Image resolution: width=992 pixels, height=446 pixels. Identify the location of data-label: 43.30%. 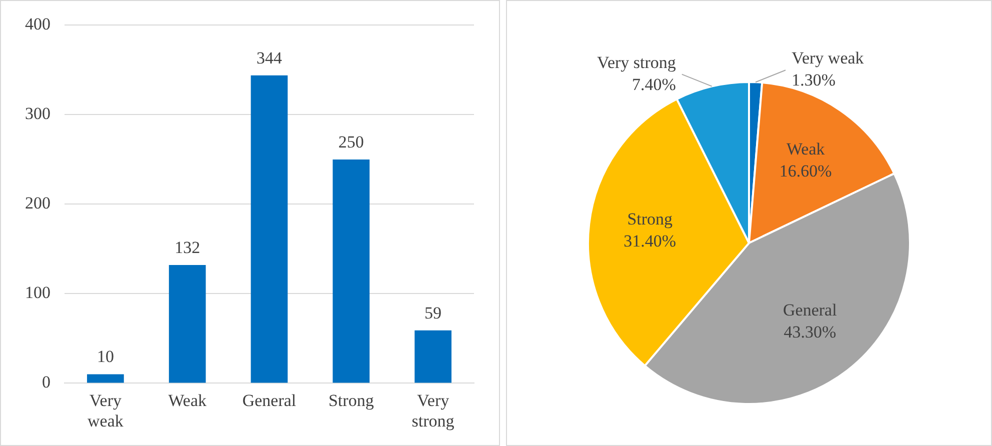
(810, 332).